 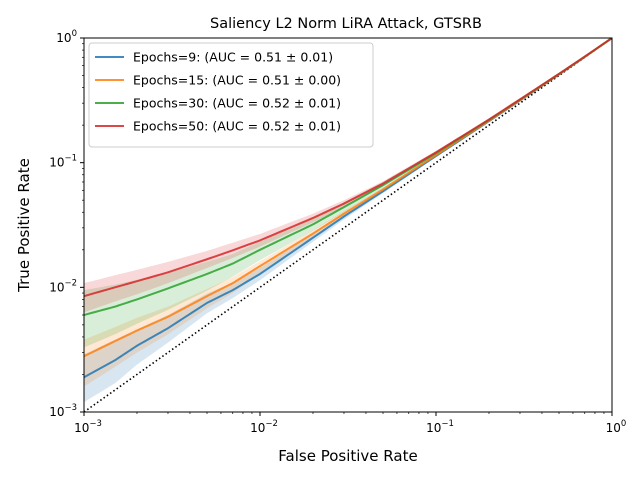 I want to click on legend-box, so click(x=231, y=95).